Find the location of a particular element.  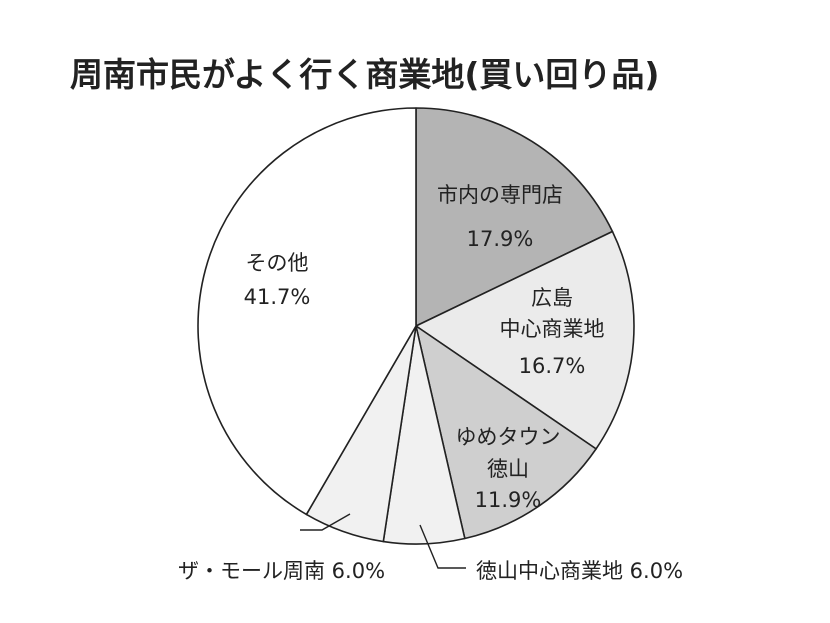

slice-label: ゆめタウン is located at coordinates (508, 437).